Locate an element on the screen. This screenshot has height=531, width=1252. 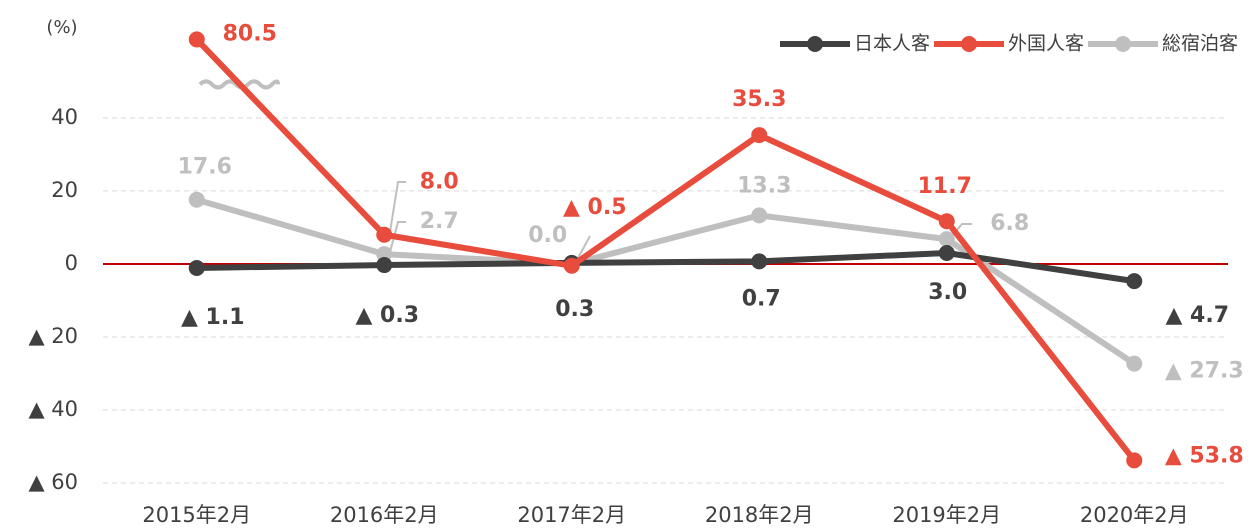
y-tick-label: 0 is located at coordinates (71, 263).